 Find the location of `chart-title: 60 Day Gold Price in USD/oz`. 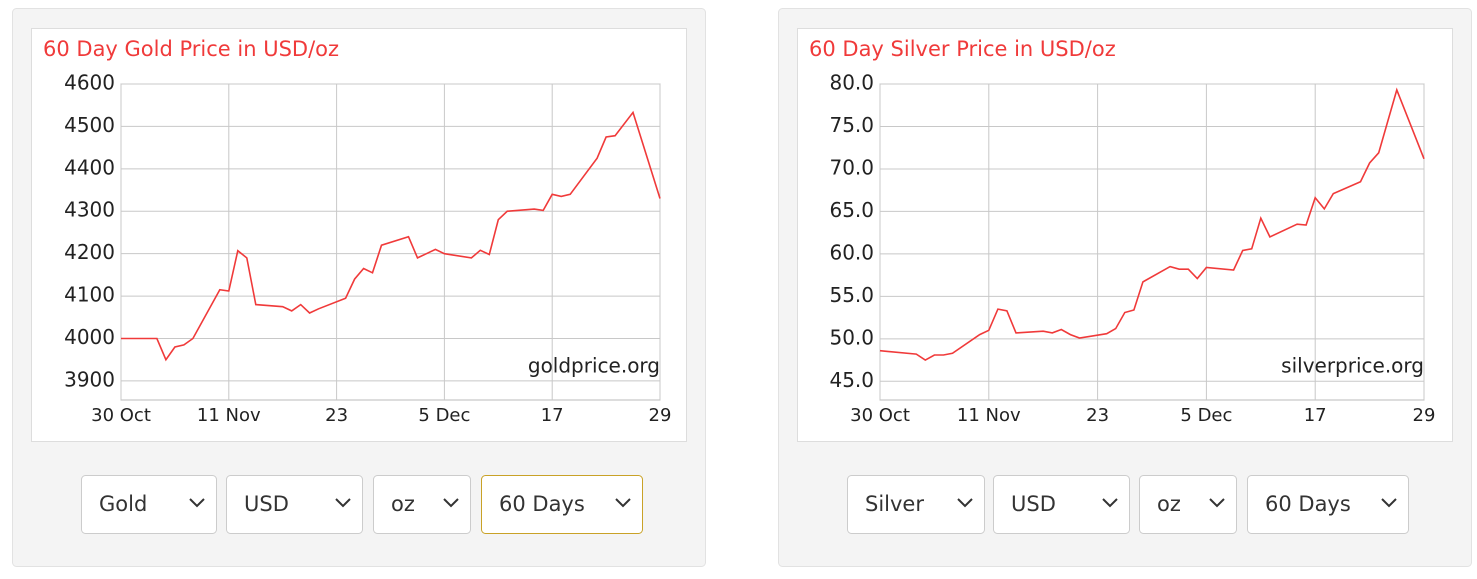

chart-title: 60 Day Gold Price in USD/oz is located at coordinates (191, 49).